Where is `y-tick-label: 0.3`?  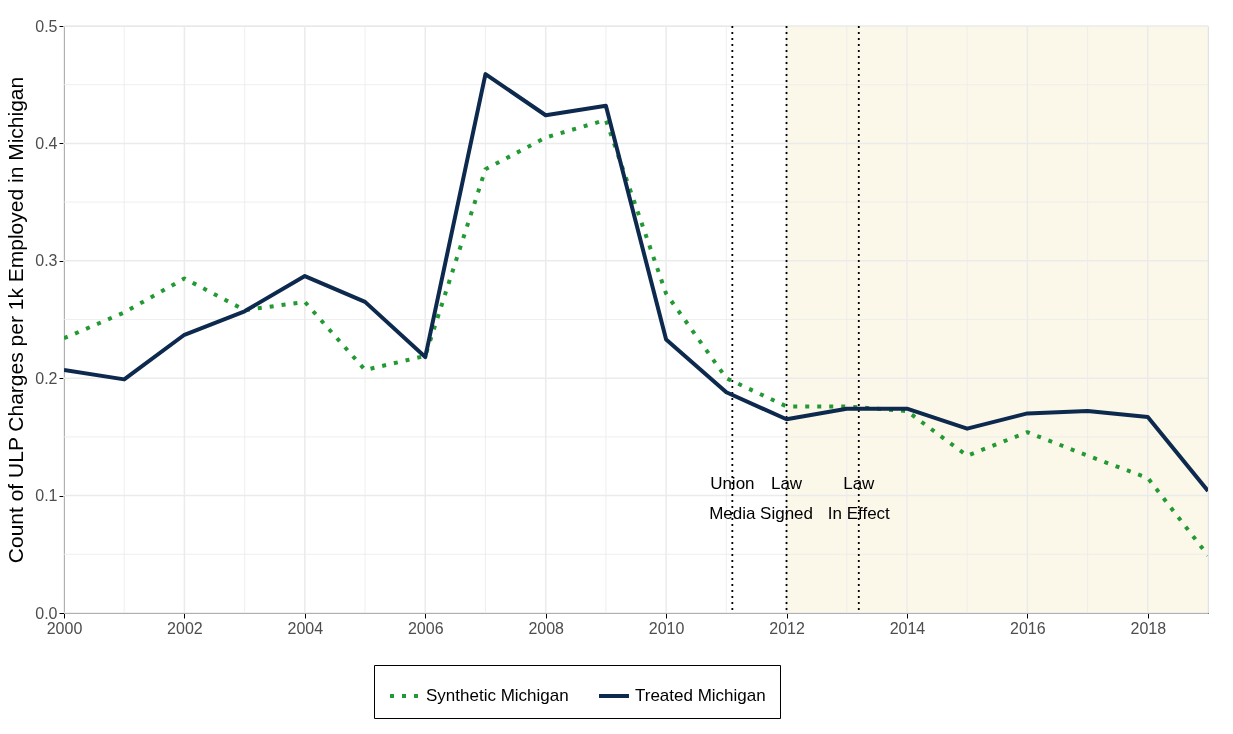 y-tick-label: 0.3 is located at coordinates (46, 261).